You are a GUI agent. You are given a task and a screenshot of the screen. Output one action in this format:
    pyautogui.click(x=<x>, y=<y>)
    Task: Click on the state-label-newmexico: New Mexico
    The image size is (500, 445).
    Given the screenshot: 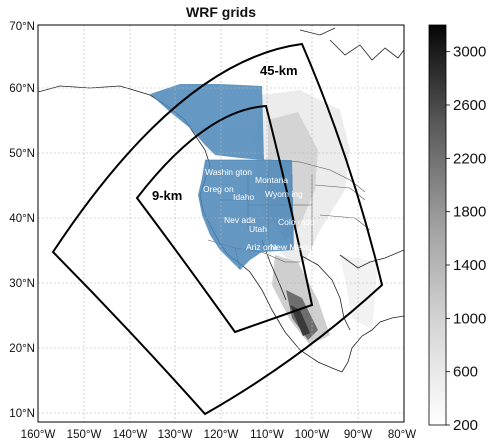 What is the action you would take?
    pyautogui.click(x=293, y=247)
    